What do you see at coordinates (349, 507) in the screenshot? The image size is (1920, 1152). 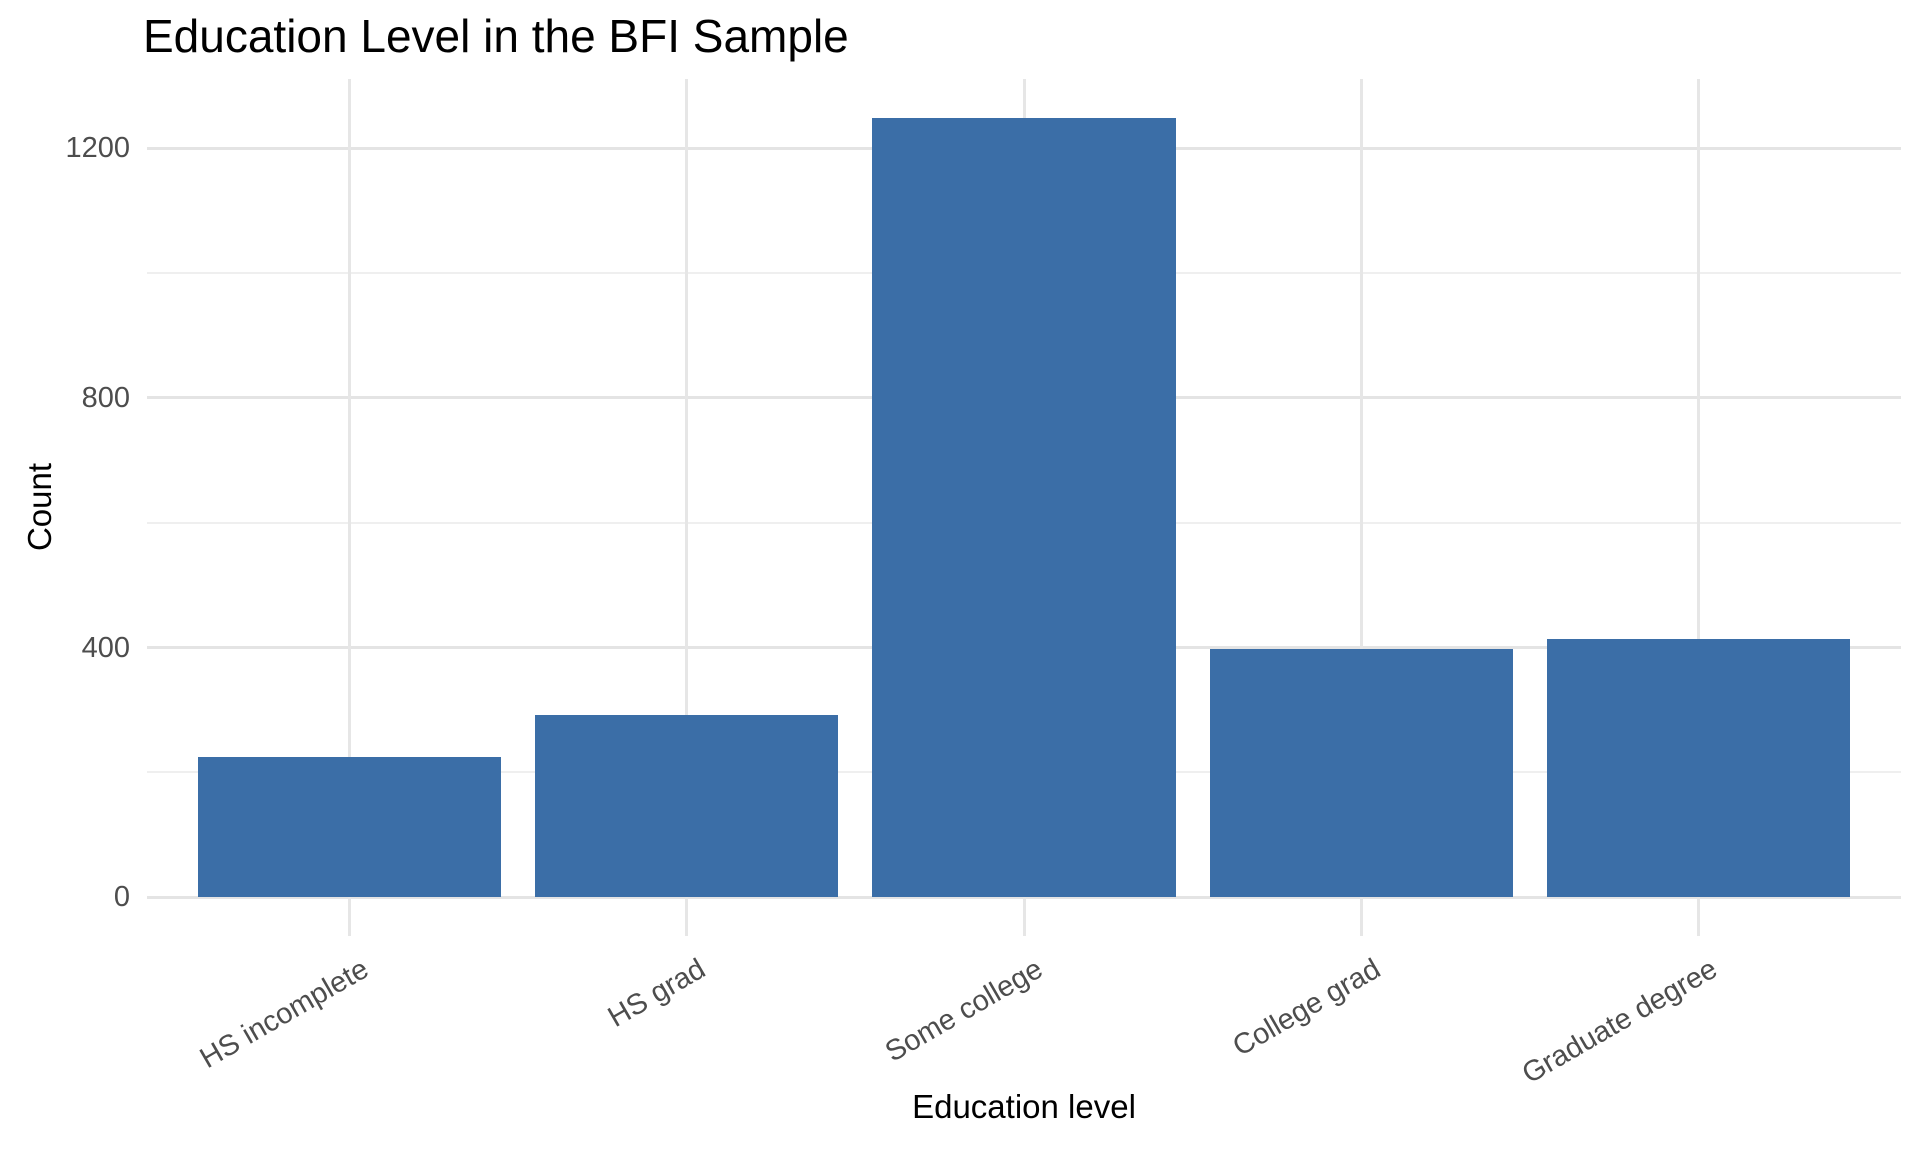 I see `x-gridline-hs-incomplete` at bounding box center [349, 507].